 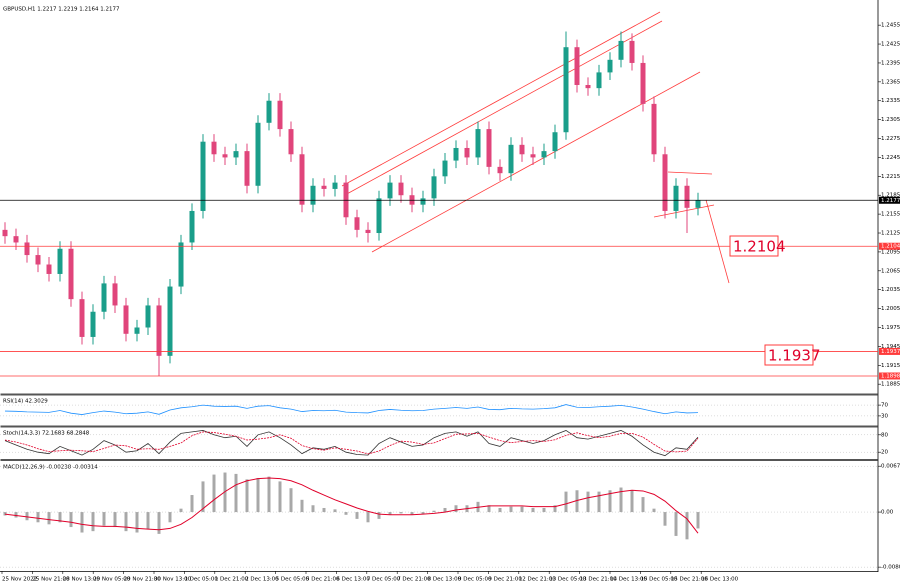 I want to click on y-tick-label: 1.2275, so click(x=890, y=139).